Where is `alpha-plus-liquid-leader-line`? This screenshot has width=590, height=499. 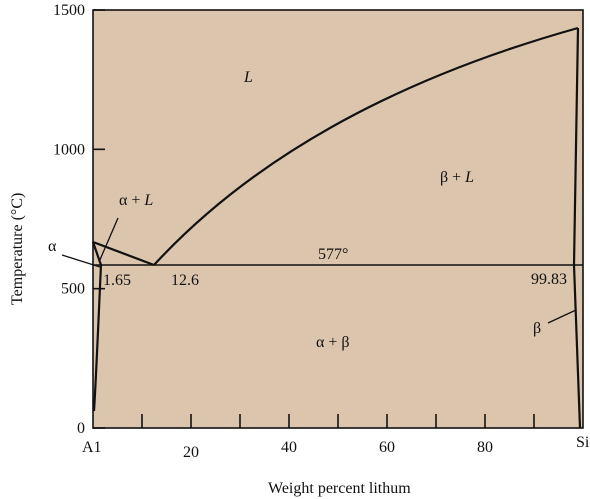
alpha-plus-liquid-leader-line is located at coordinates (108, 240).